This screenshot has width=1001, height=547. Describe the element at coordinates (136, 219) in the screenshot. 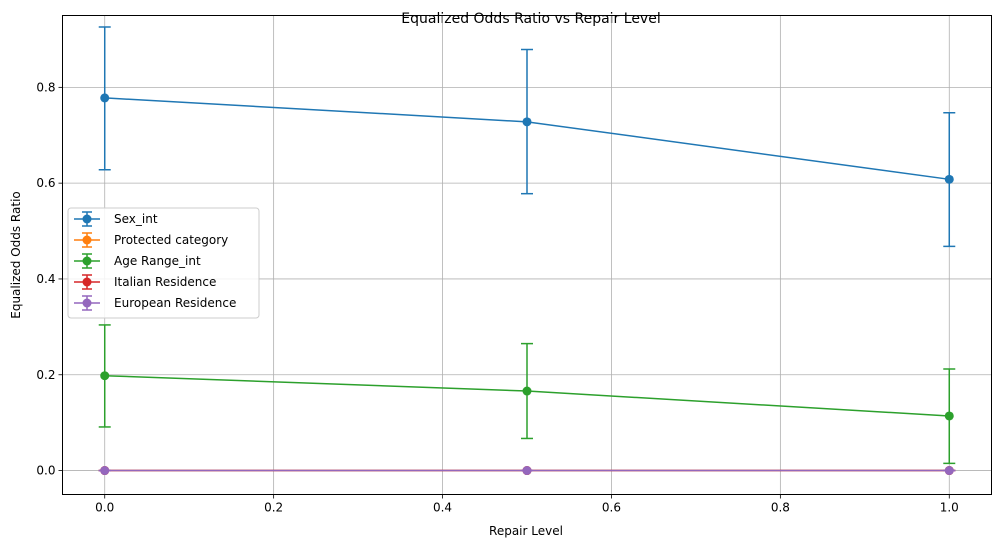

I see `legend-label: Sex_int` at that location.